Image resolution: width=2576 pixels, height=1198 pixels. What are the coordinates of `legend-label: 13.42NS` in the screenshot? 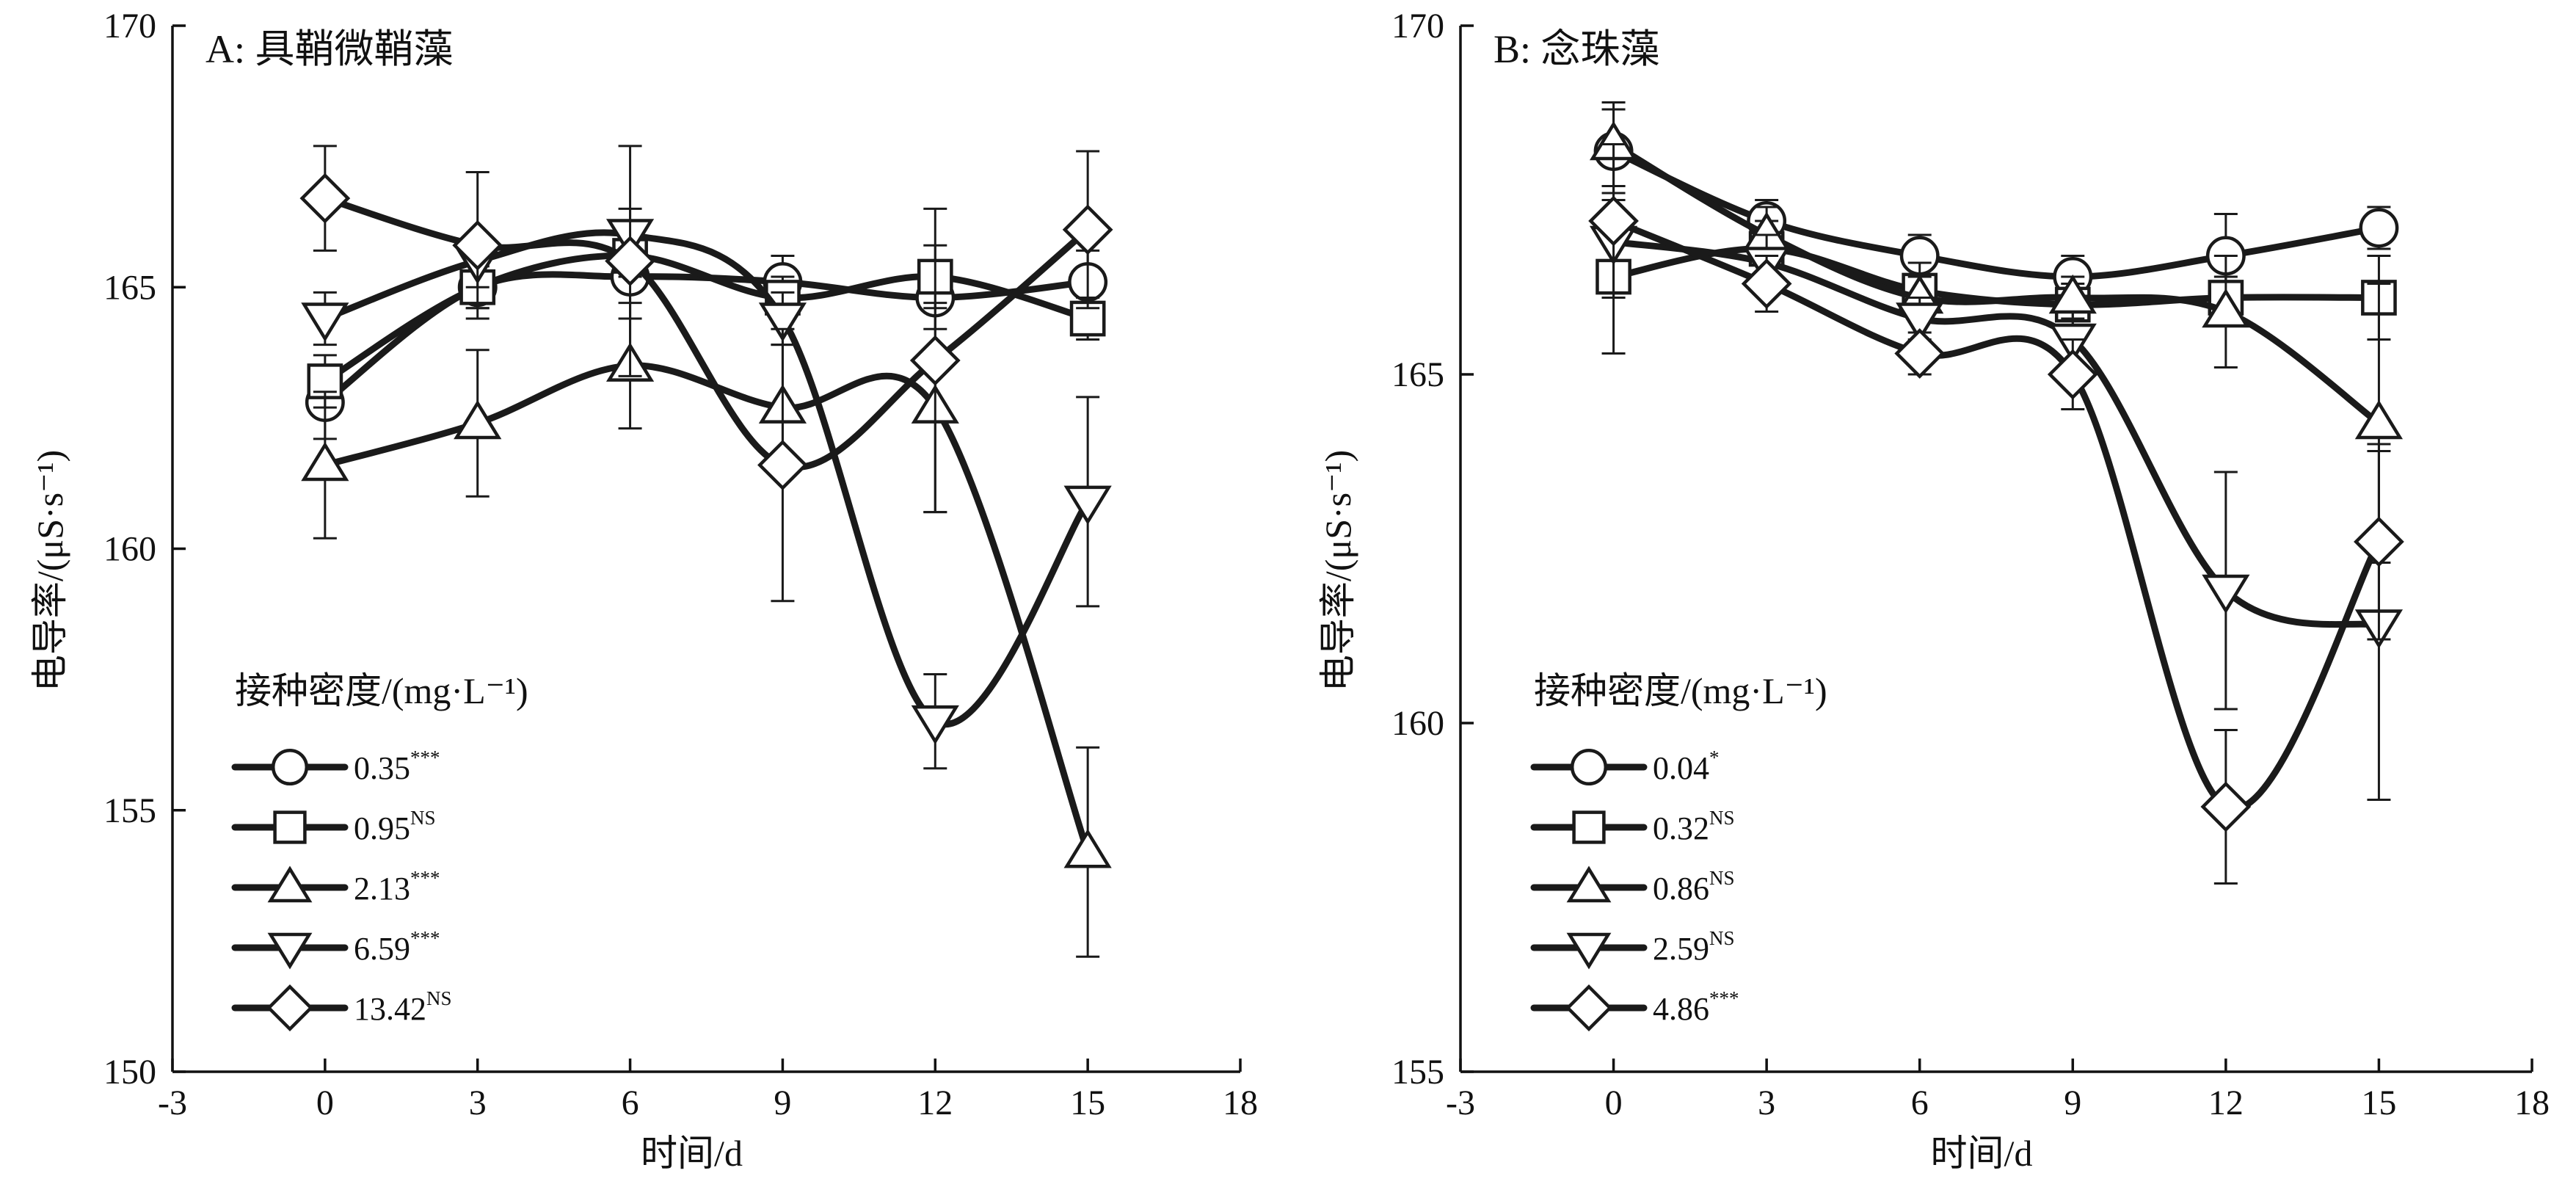 It's located at (403, 1007).